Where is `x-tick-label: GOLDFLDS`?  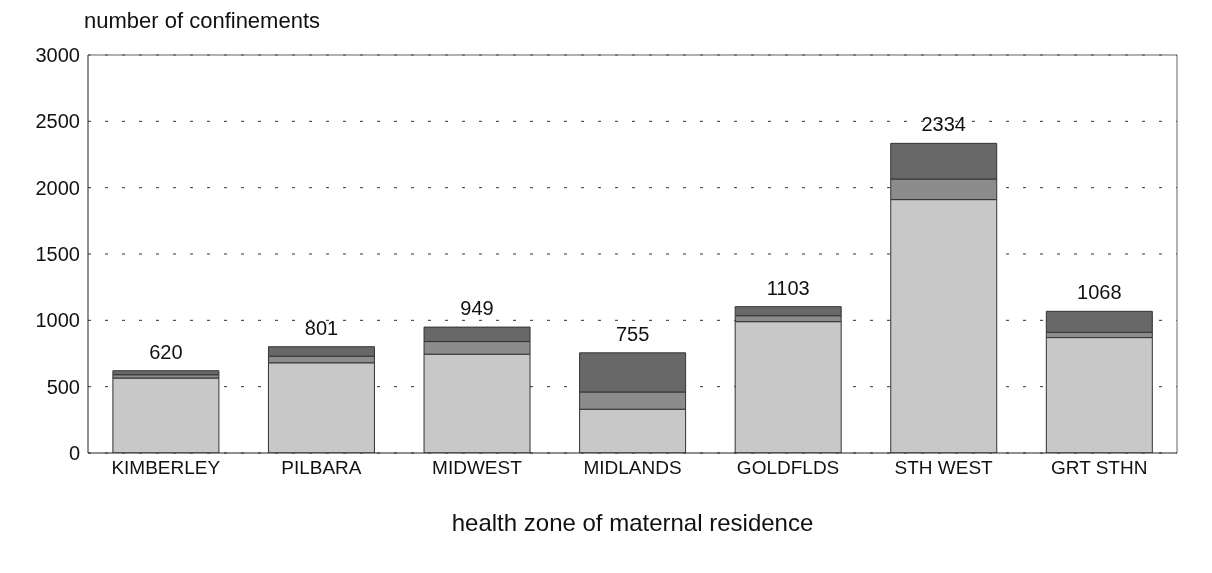
x-tick-label: GOLDFLDS is located at coordinates (788, 468).